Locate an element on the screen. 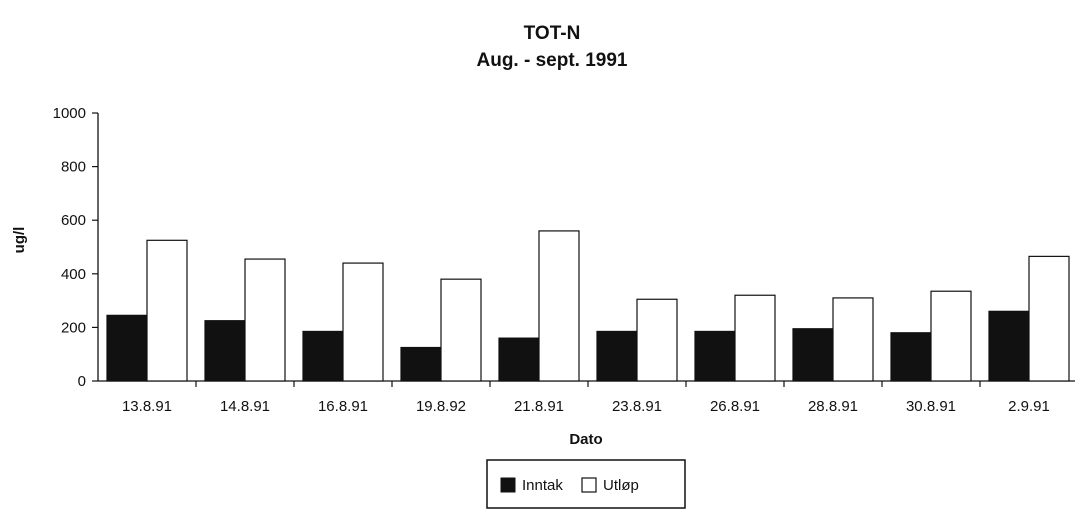 This screenshot has width=1077, height=512. x-tick-label: 19.8.92 is located at coordinates (441, 406).